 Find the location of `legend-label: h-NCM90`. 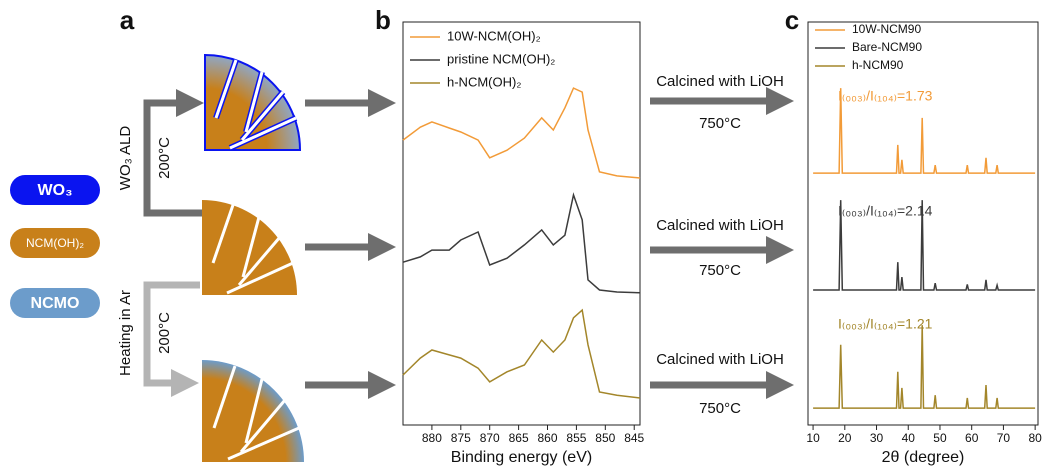

legend-label: h-NCM90 is located at coordinates (878, 65).